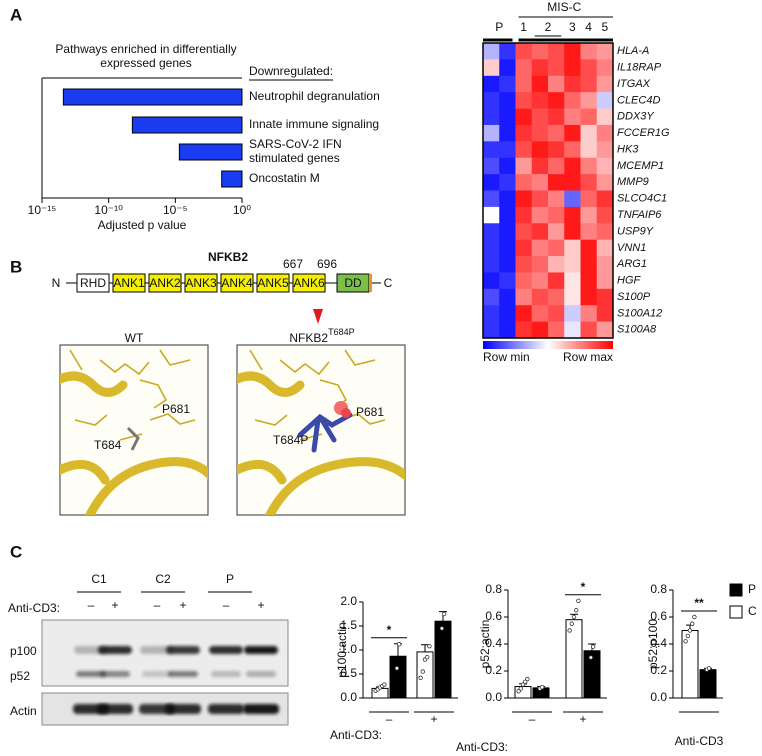 This screenshot has height=756, width=762. Describe the element at coordinates (752, 611) in the screenshot. I see `legend-label: C` at that location.